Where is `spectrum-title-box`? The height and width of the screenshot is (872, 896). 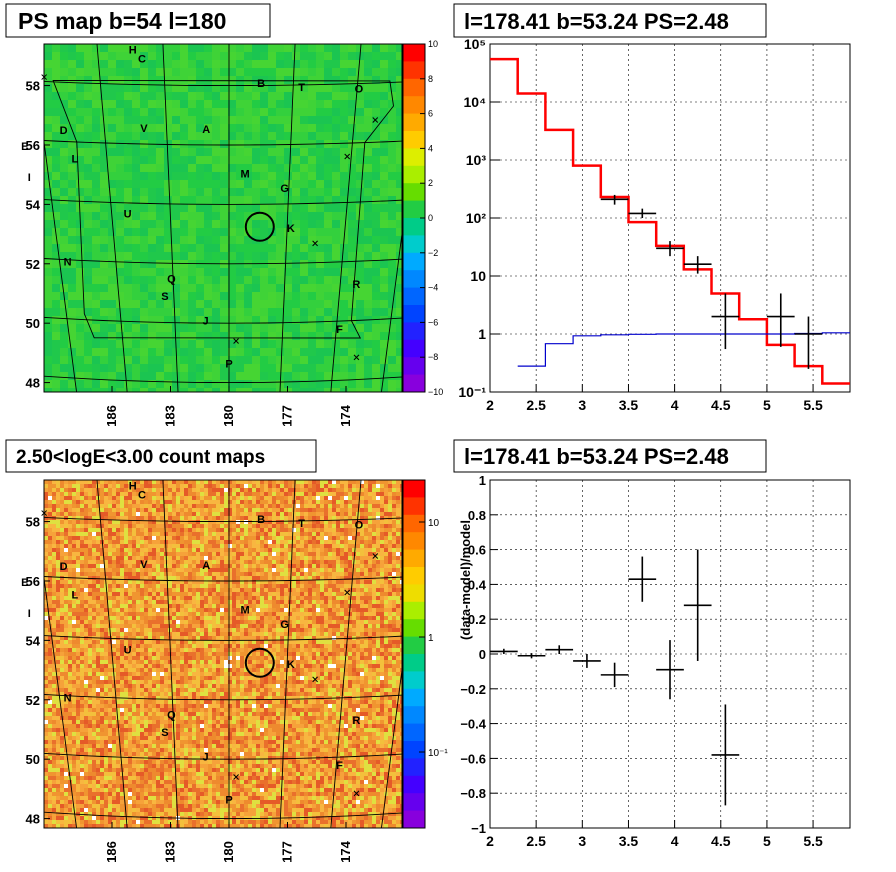 spectrum-title-box is located at coordinates (610, 20).